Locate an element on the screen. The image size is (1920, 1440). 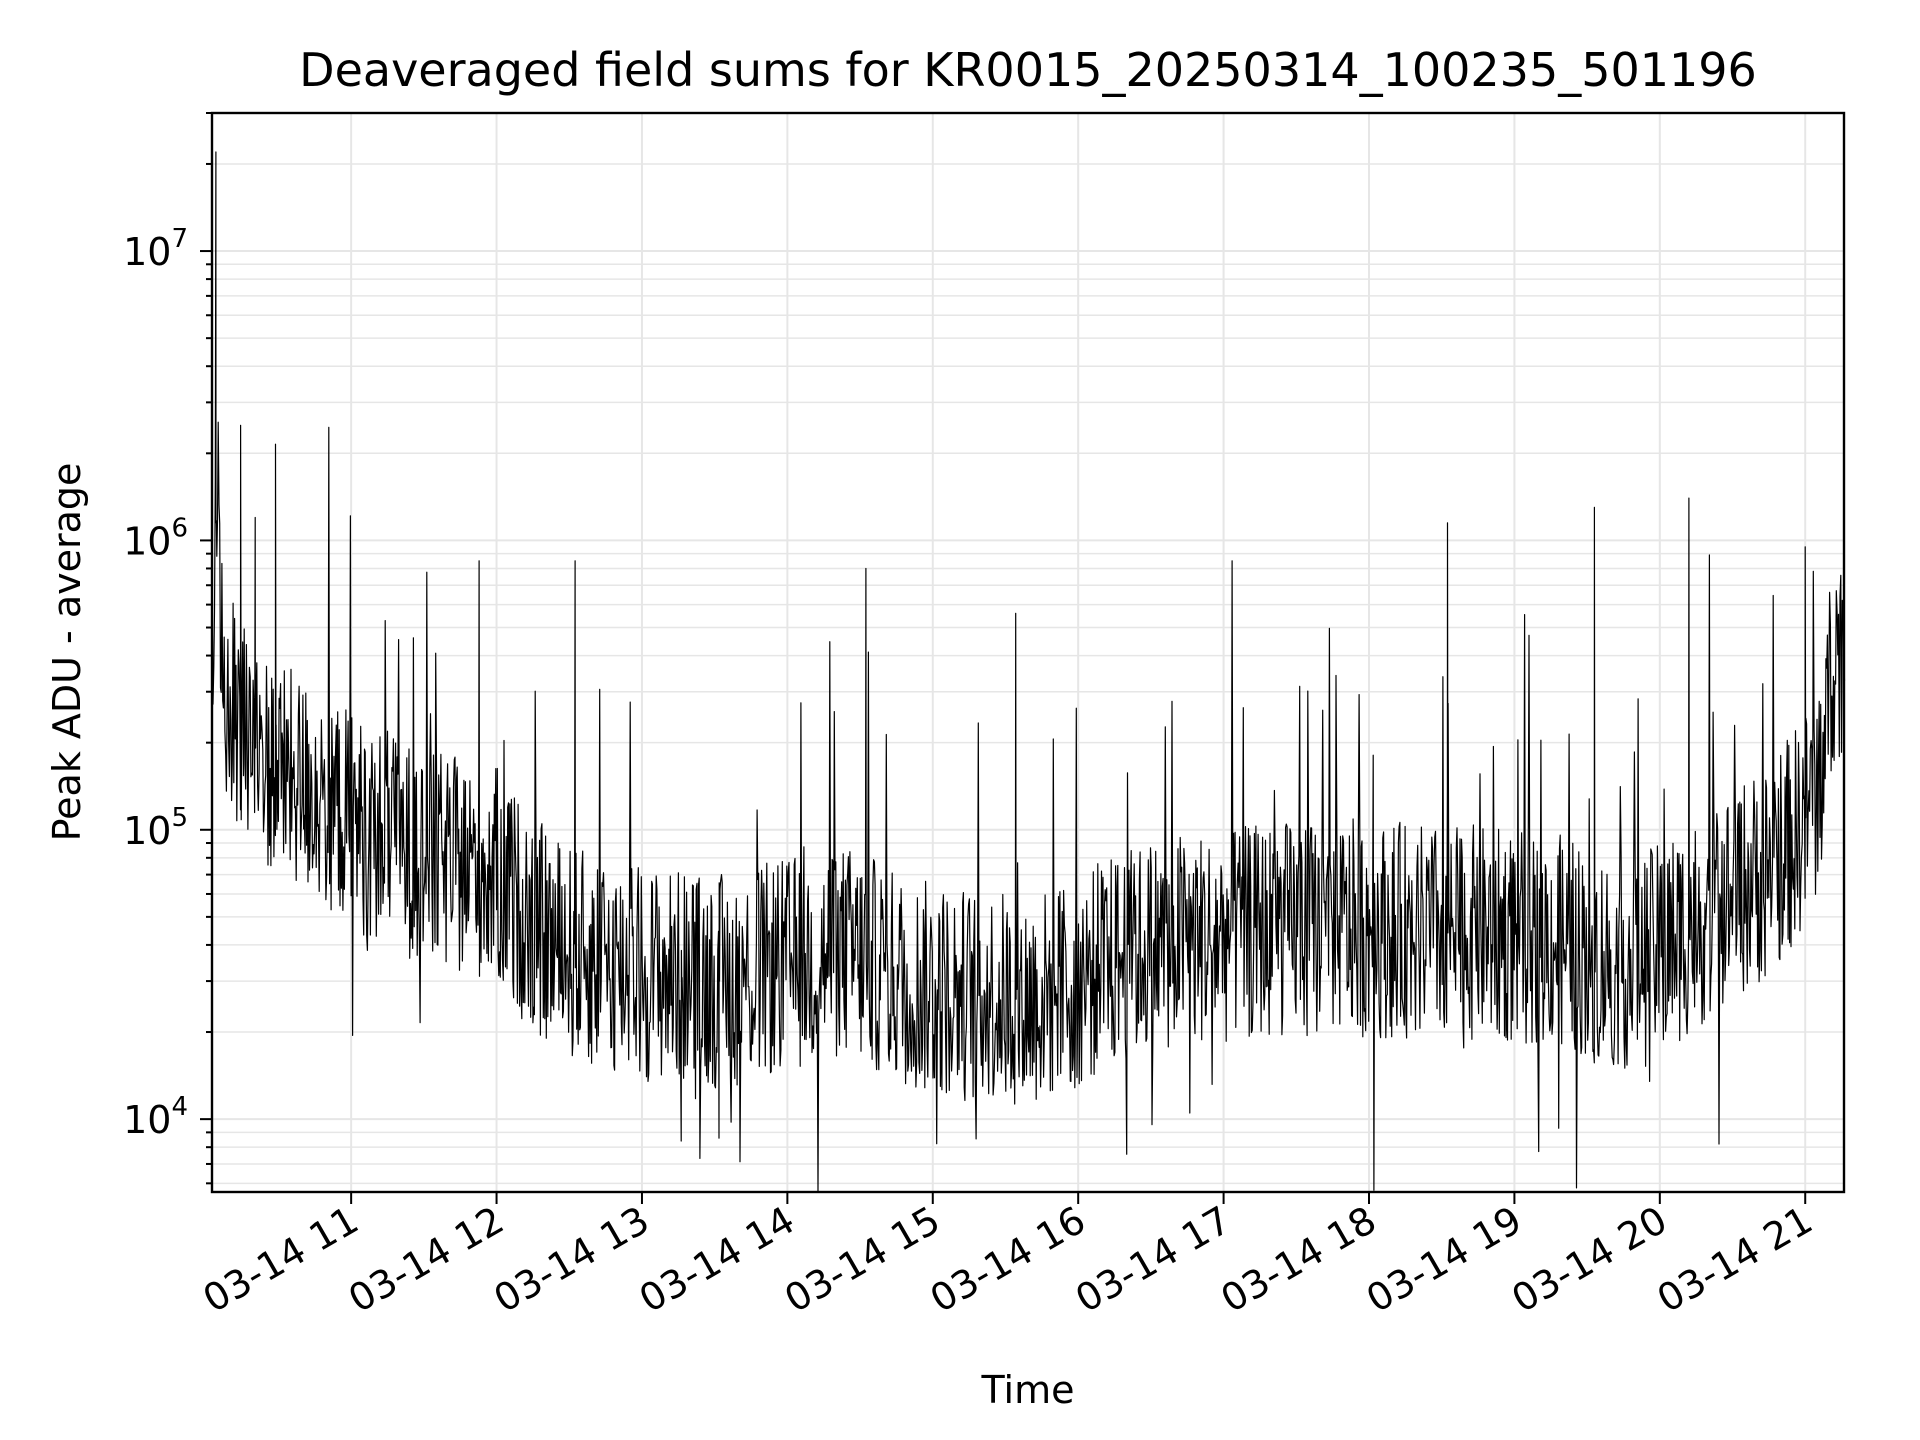
x-axis-label: Time is located at coordinates (1028, 1390).